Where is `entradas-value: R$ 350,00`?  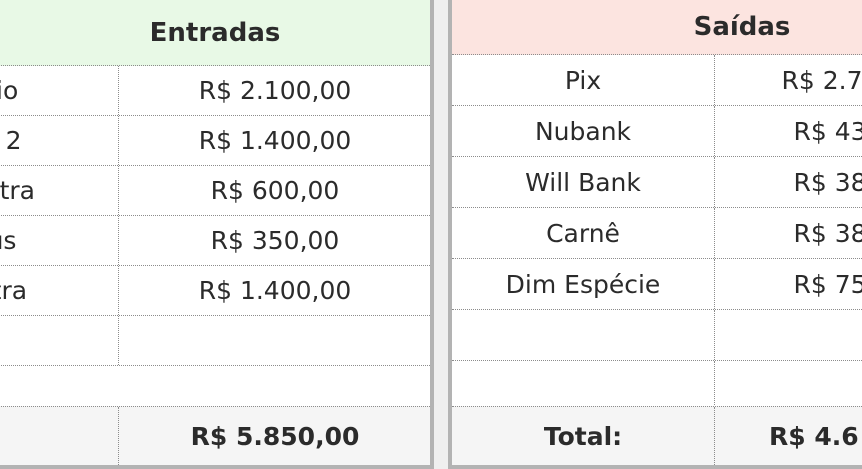
entradas-value: R$ 350,00 is located at coordinates (274, 240).